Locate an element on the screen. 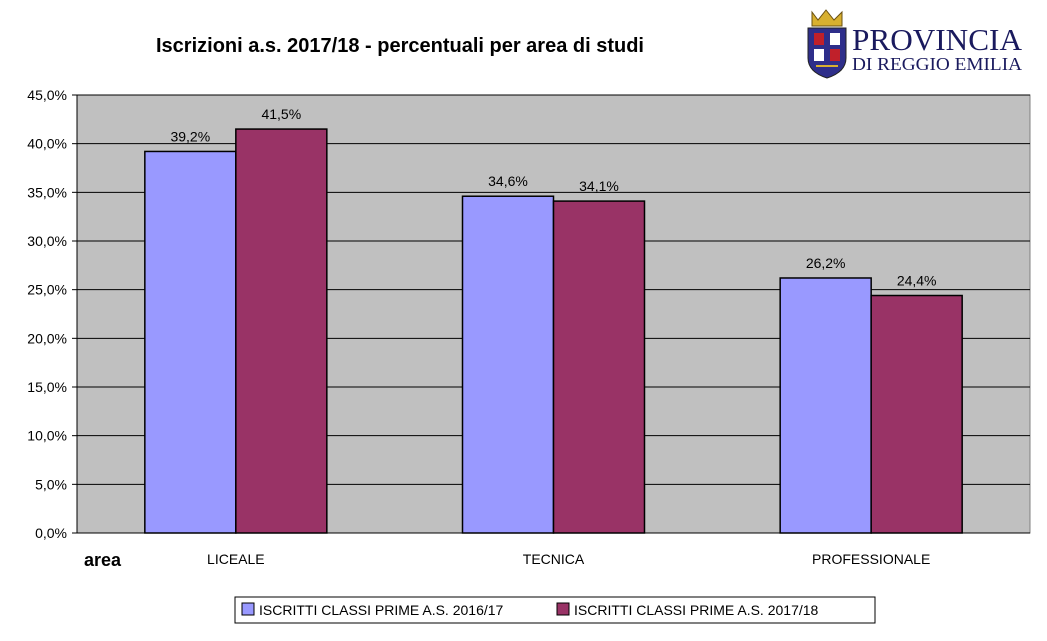 The height and width of the screenshot is (641, 1047). data-label: 26,2% is located at coordinates (826, 263).